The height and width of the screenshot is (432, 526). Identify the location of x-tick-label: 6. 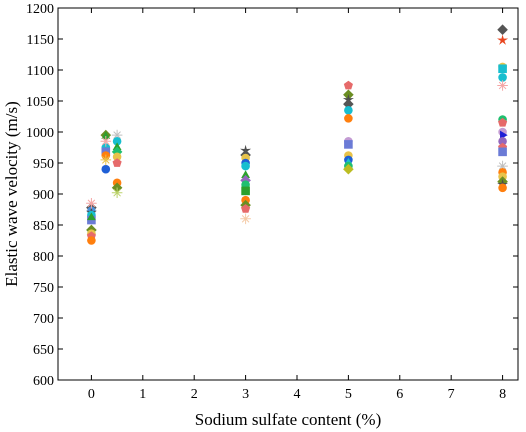
(399, 394).